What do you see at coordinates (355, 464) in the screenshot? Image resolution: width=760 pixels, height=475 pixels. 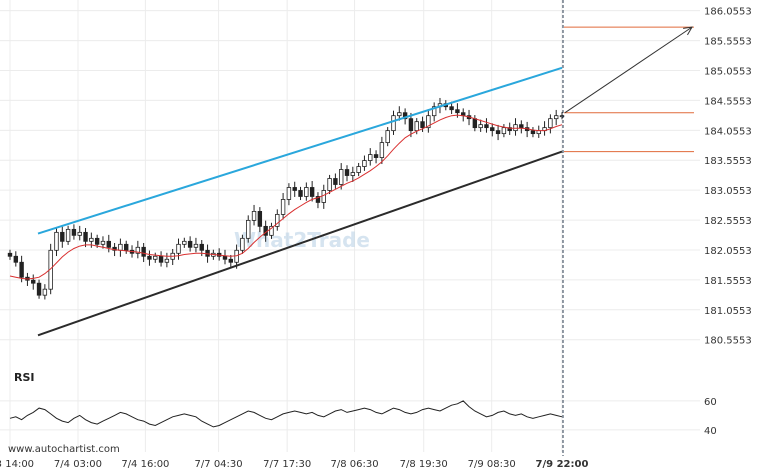 I see `time-tick-label: 7/8 06:30` at bounding box center [355, 464].